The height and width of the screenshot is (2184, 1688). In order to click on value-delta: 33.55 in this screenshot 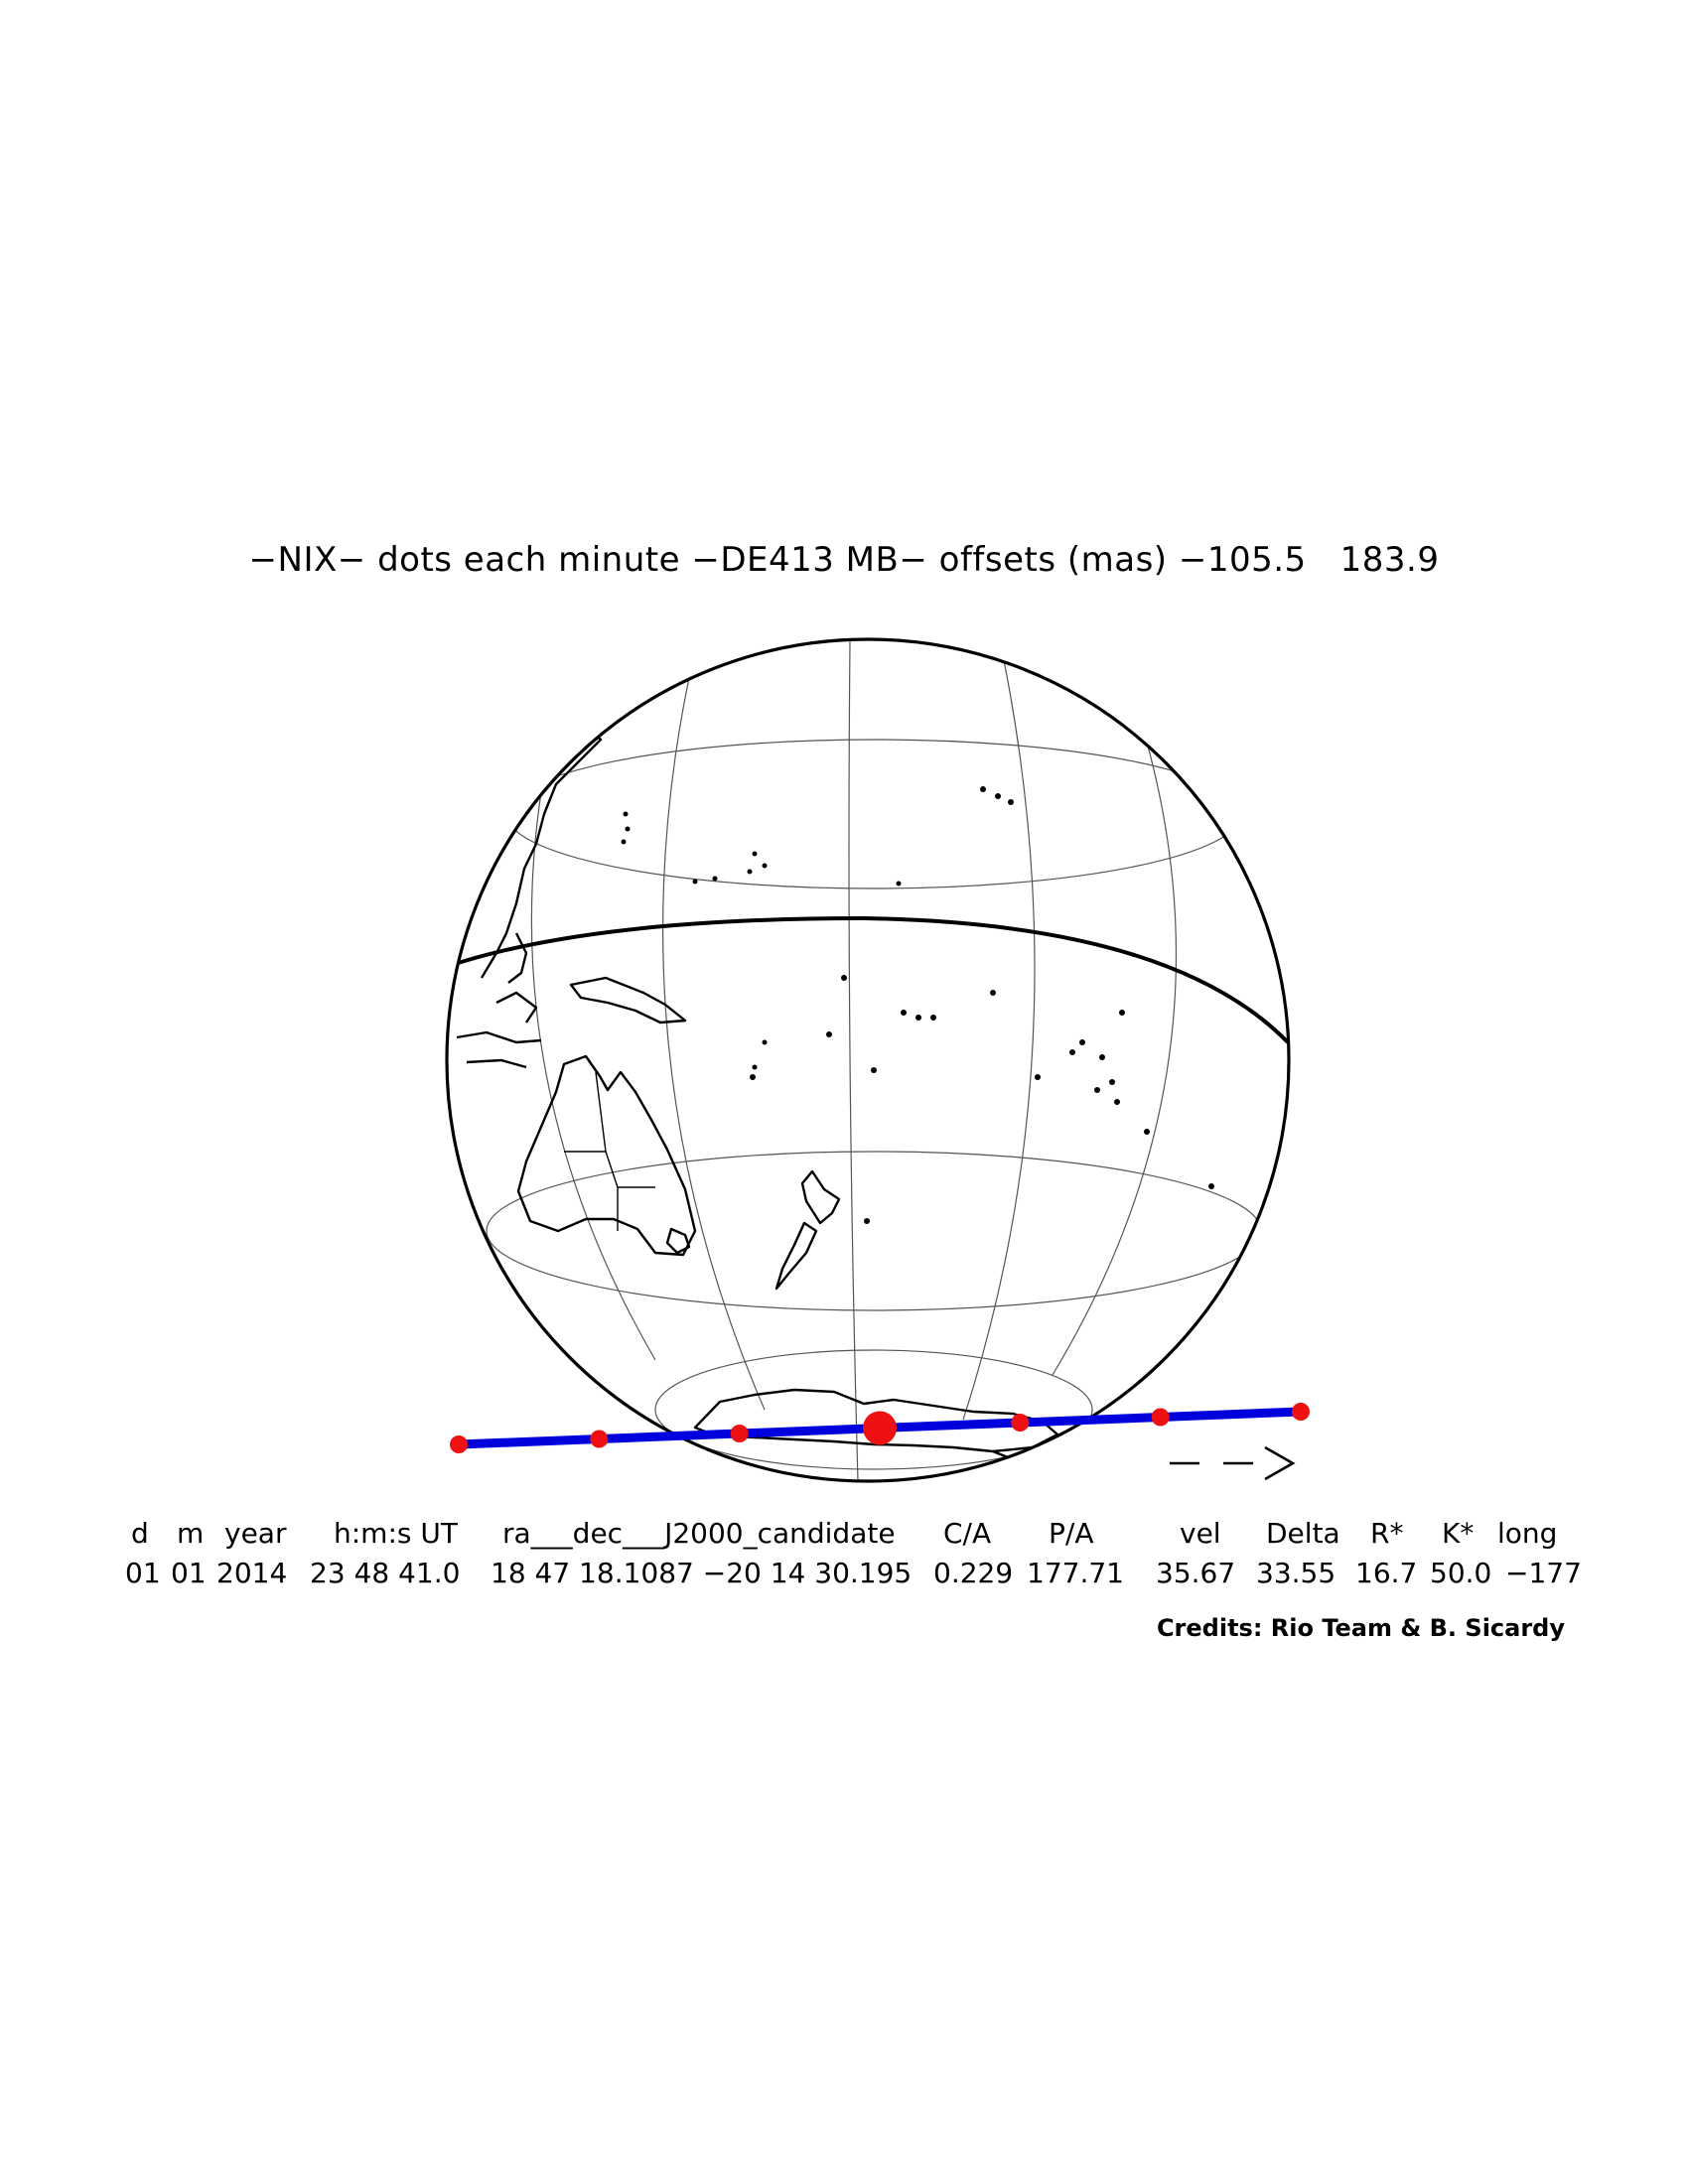, I will do `click(1296, 1573)`.